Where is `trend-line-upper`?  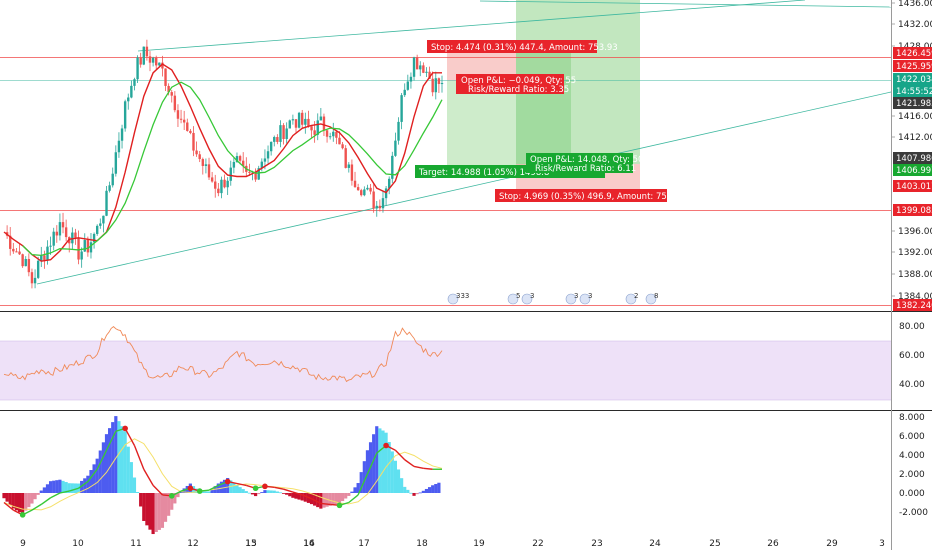
trend-line-upper is located at coordinates (471, 26).